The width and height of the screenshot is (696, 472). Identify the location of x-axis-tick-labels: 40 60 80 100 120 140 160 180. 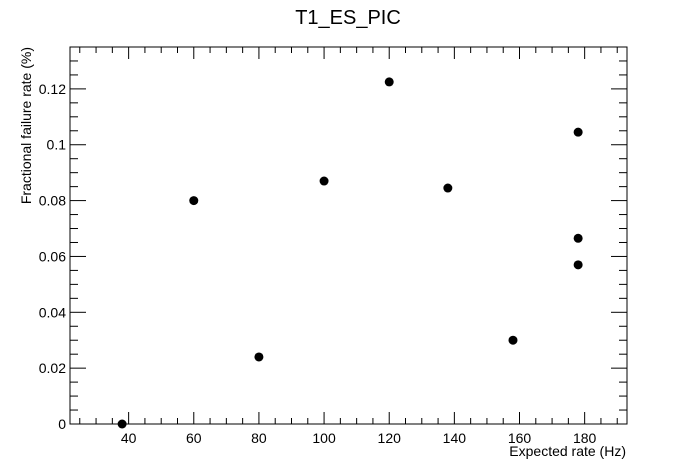
(359, 438).